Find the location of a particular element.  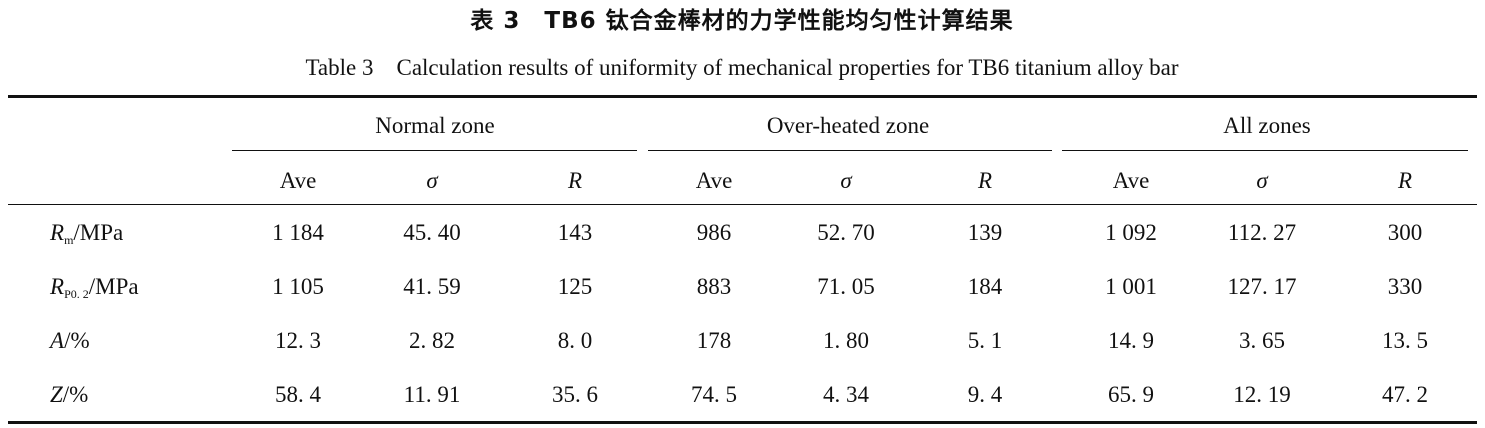

table-cell: 178 is located at coordinates (714, 340).